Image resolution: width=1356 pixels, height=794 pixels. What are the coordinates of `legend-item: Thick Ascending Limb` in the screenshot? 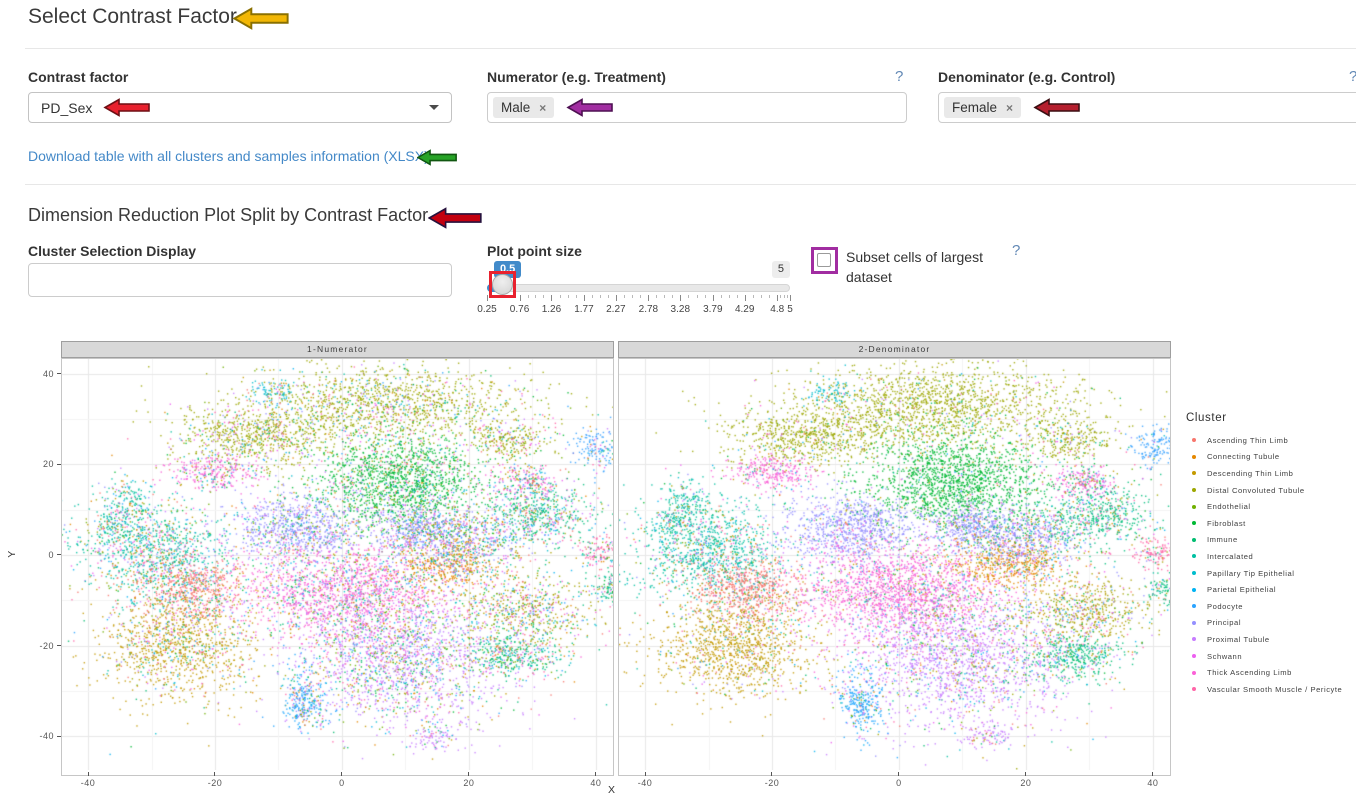 It's located at (1264, 672).